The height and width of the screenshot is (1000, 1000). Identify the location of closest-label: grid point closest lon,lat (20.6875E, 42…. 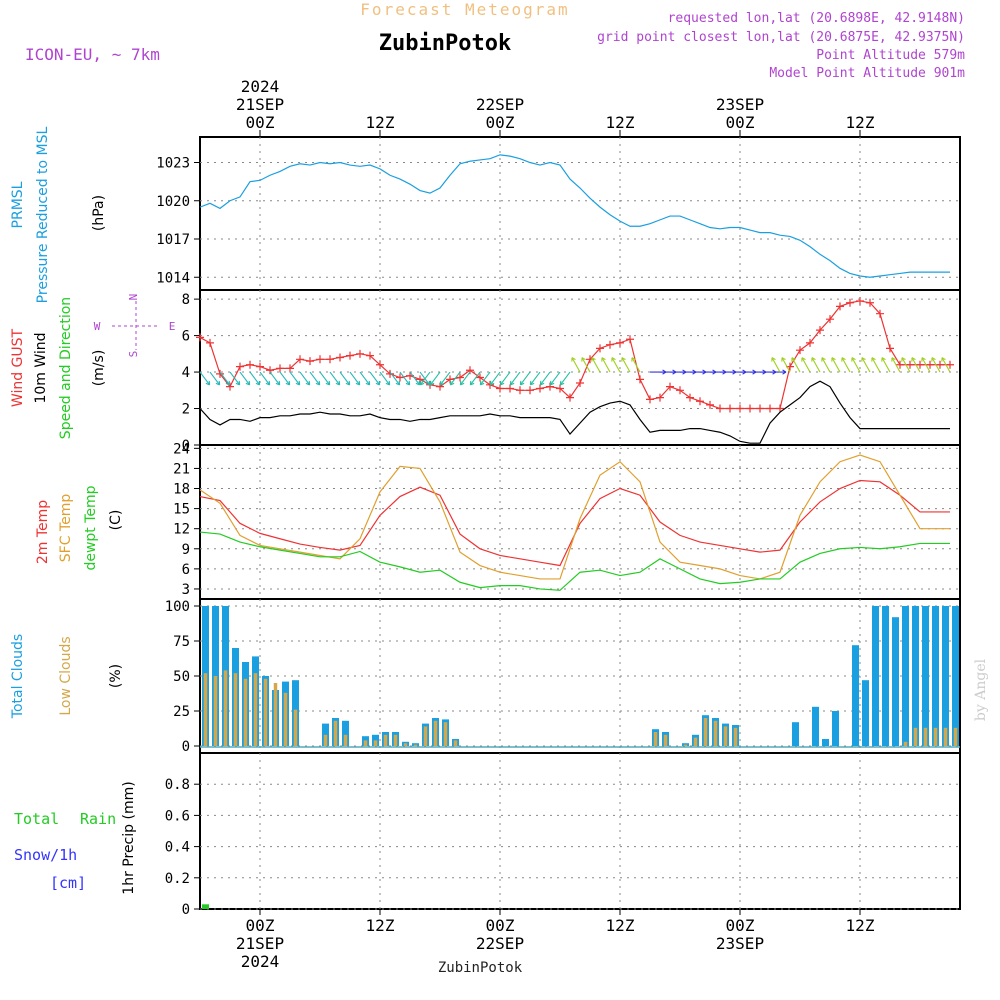
(781, 37).